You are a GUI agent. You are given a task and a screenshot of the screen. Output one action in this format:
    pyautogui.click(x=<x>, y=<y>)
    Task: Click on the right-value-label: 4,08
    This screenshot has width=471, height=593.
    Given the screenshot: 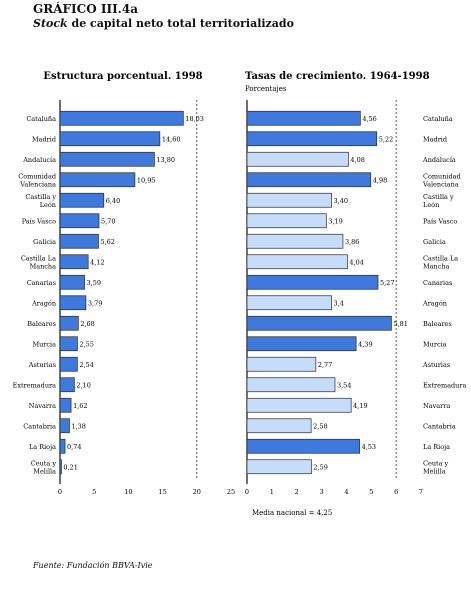 What is the action you would take?
    pyautogui.click(x=357, y=160)
    